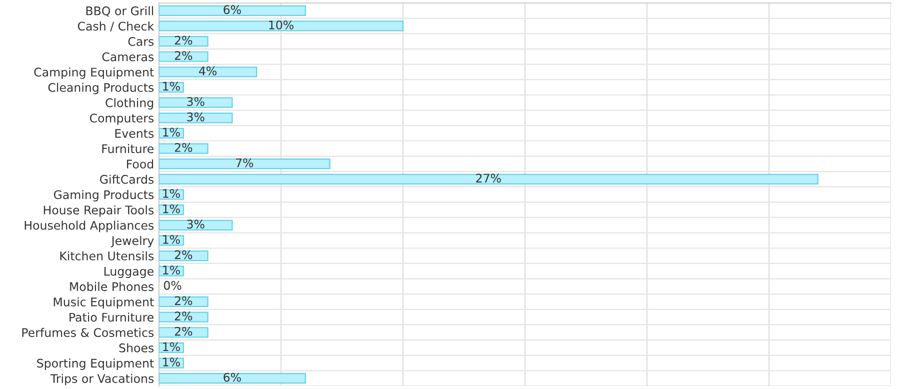 The image size is (915, 389). What do you see at coordinates (132, 242) in the screenshot?
I see `y-tick-label: Jewelry` at bounding box center [132, 242].